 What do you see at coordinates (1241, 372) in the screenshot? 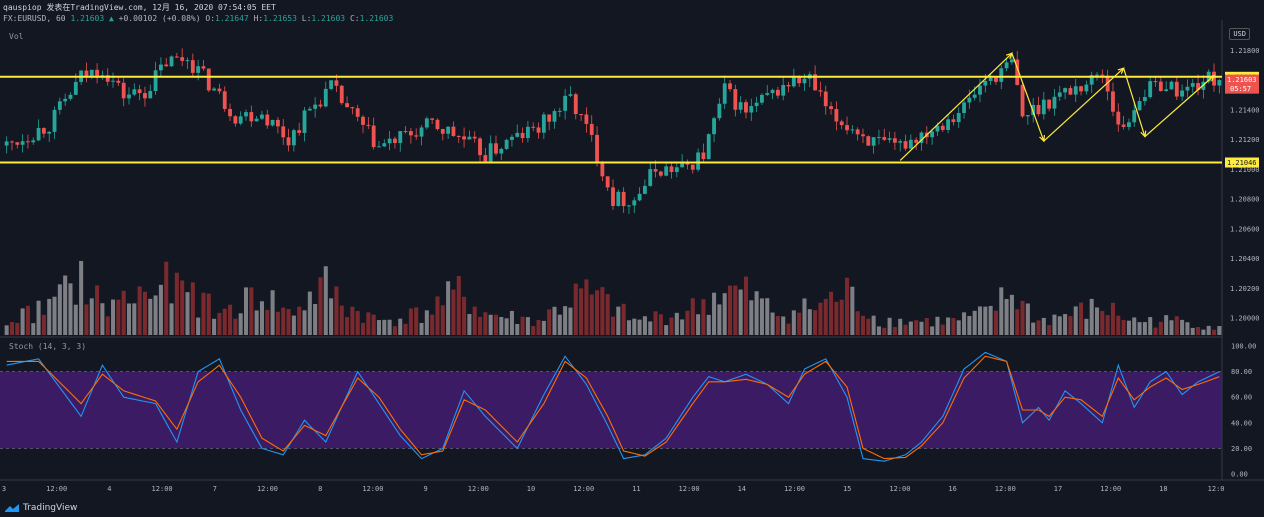
I see `stoch-tick-label: 80.00` at bounding box center [1241, 372].